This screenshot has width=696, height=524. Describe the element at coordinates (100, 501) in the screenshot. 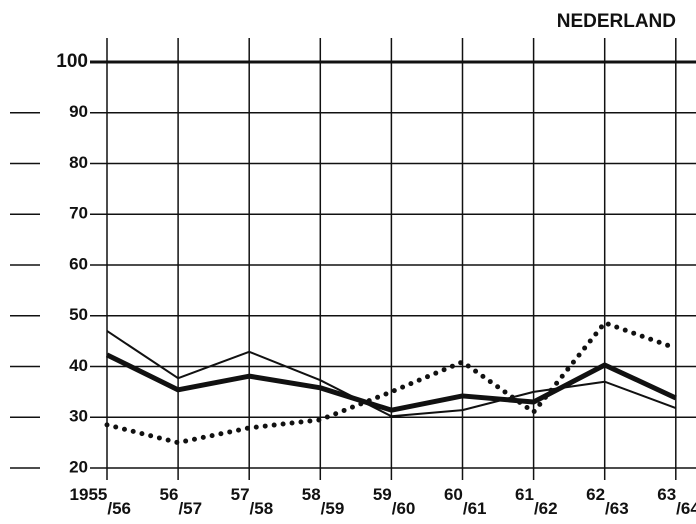

I see `x-tick-label: 1955/56` at that location.